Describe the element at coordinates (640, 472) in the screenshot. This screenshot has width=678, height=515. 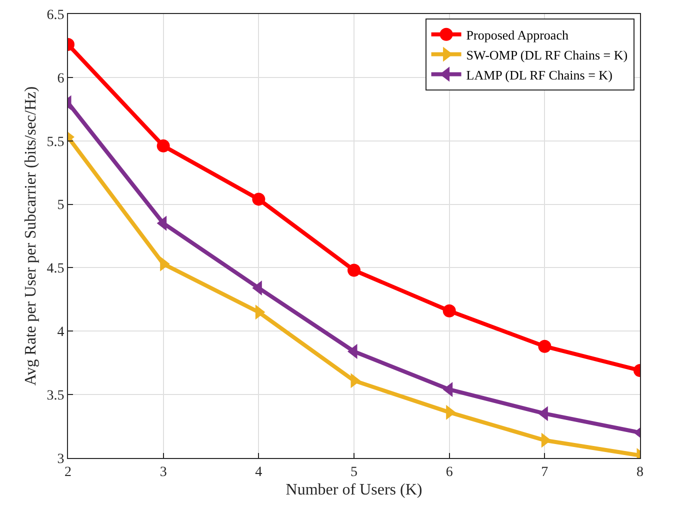
I see `x-tick-label: 8` at that location.